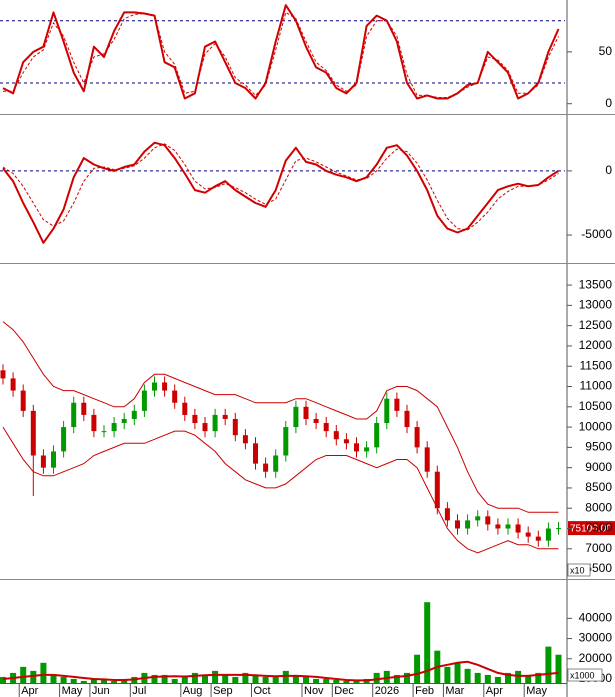 The height and width of the screenshot is (697, 615). I want to click on x-tick-label: Mar, so click(454, 691).